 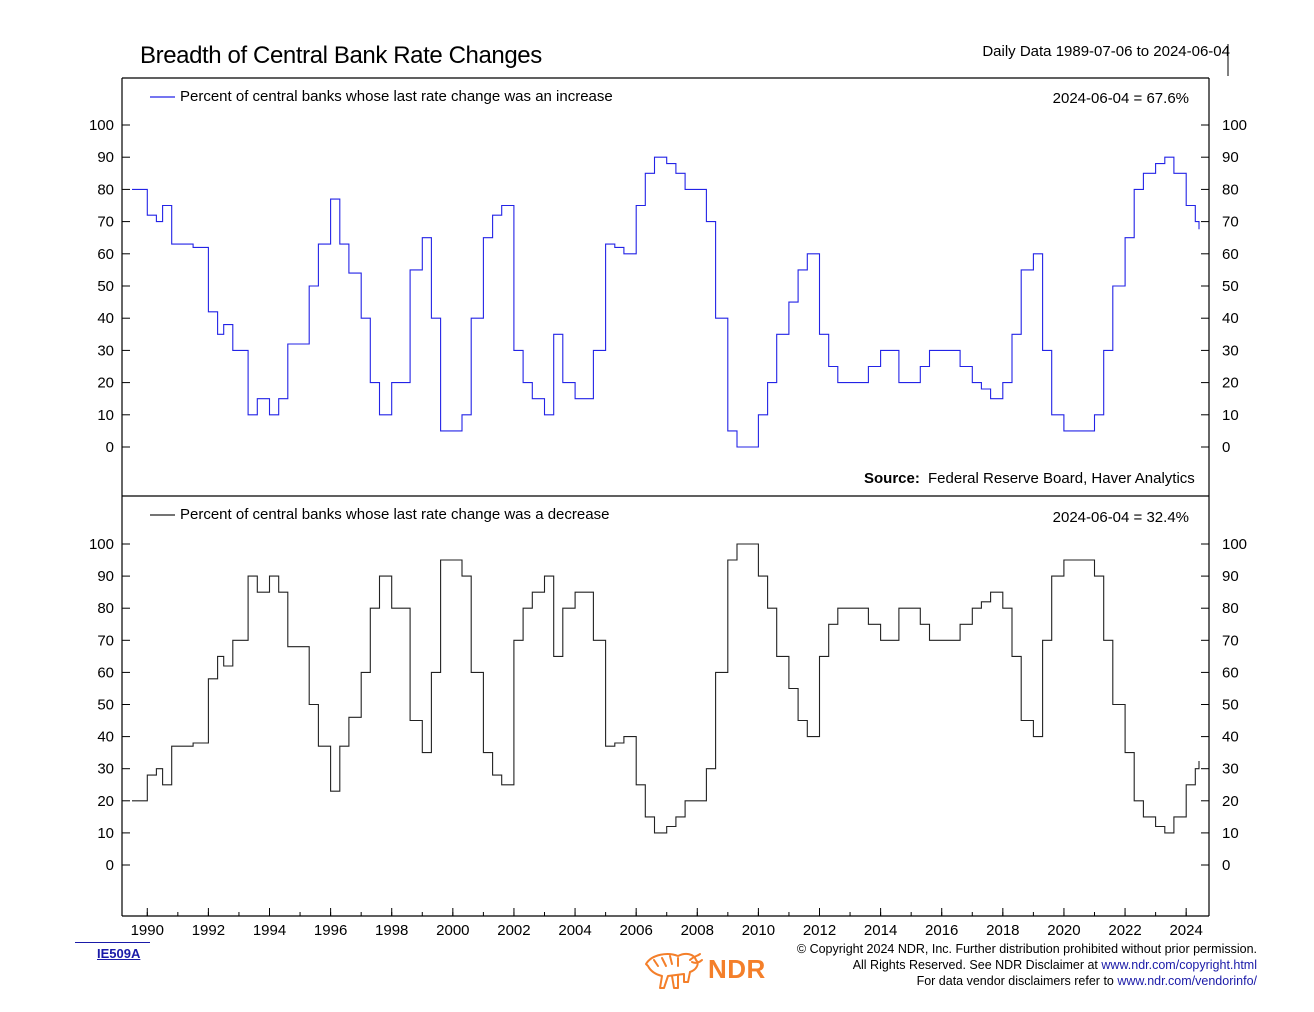 What do you see at coordinates (697, 930) in the screenshot?
I see `x-tick-label: 2008` at bounding box center [697, 930].